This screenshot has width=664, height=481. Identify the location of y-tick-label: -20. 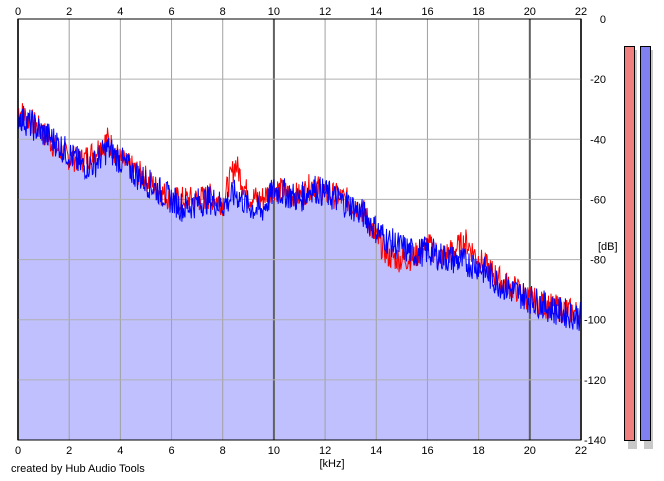
(598, 80).